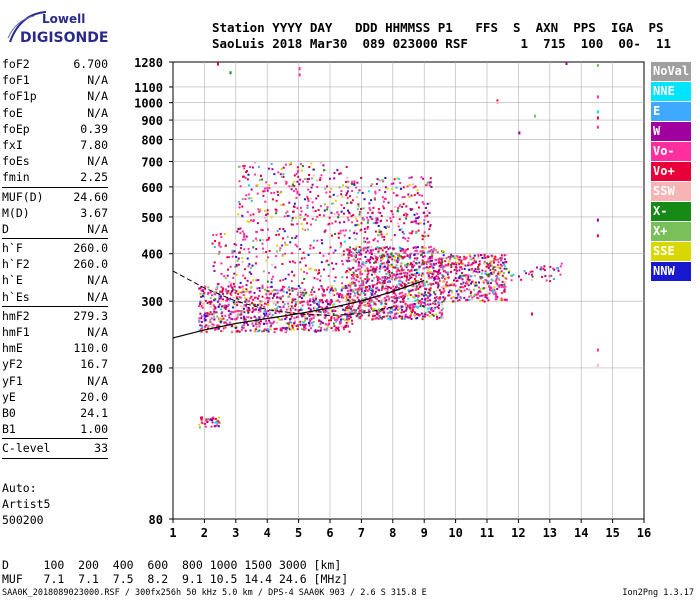 Image resolution: width=700 pixels, height=600 pixels. What do you see at coordinates (671, 211) in the screenshot?
I see `legend-item: X-` at bounding box center [671, 211].